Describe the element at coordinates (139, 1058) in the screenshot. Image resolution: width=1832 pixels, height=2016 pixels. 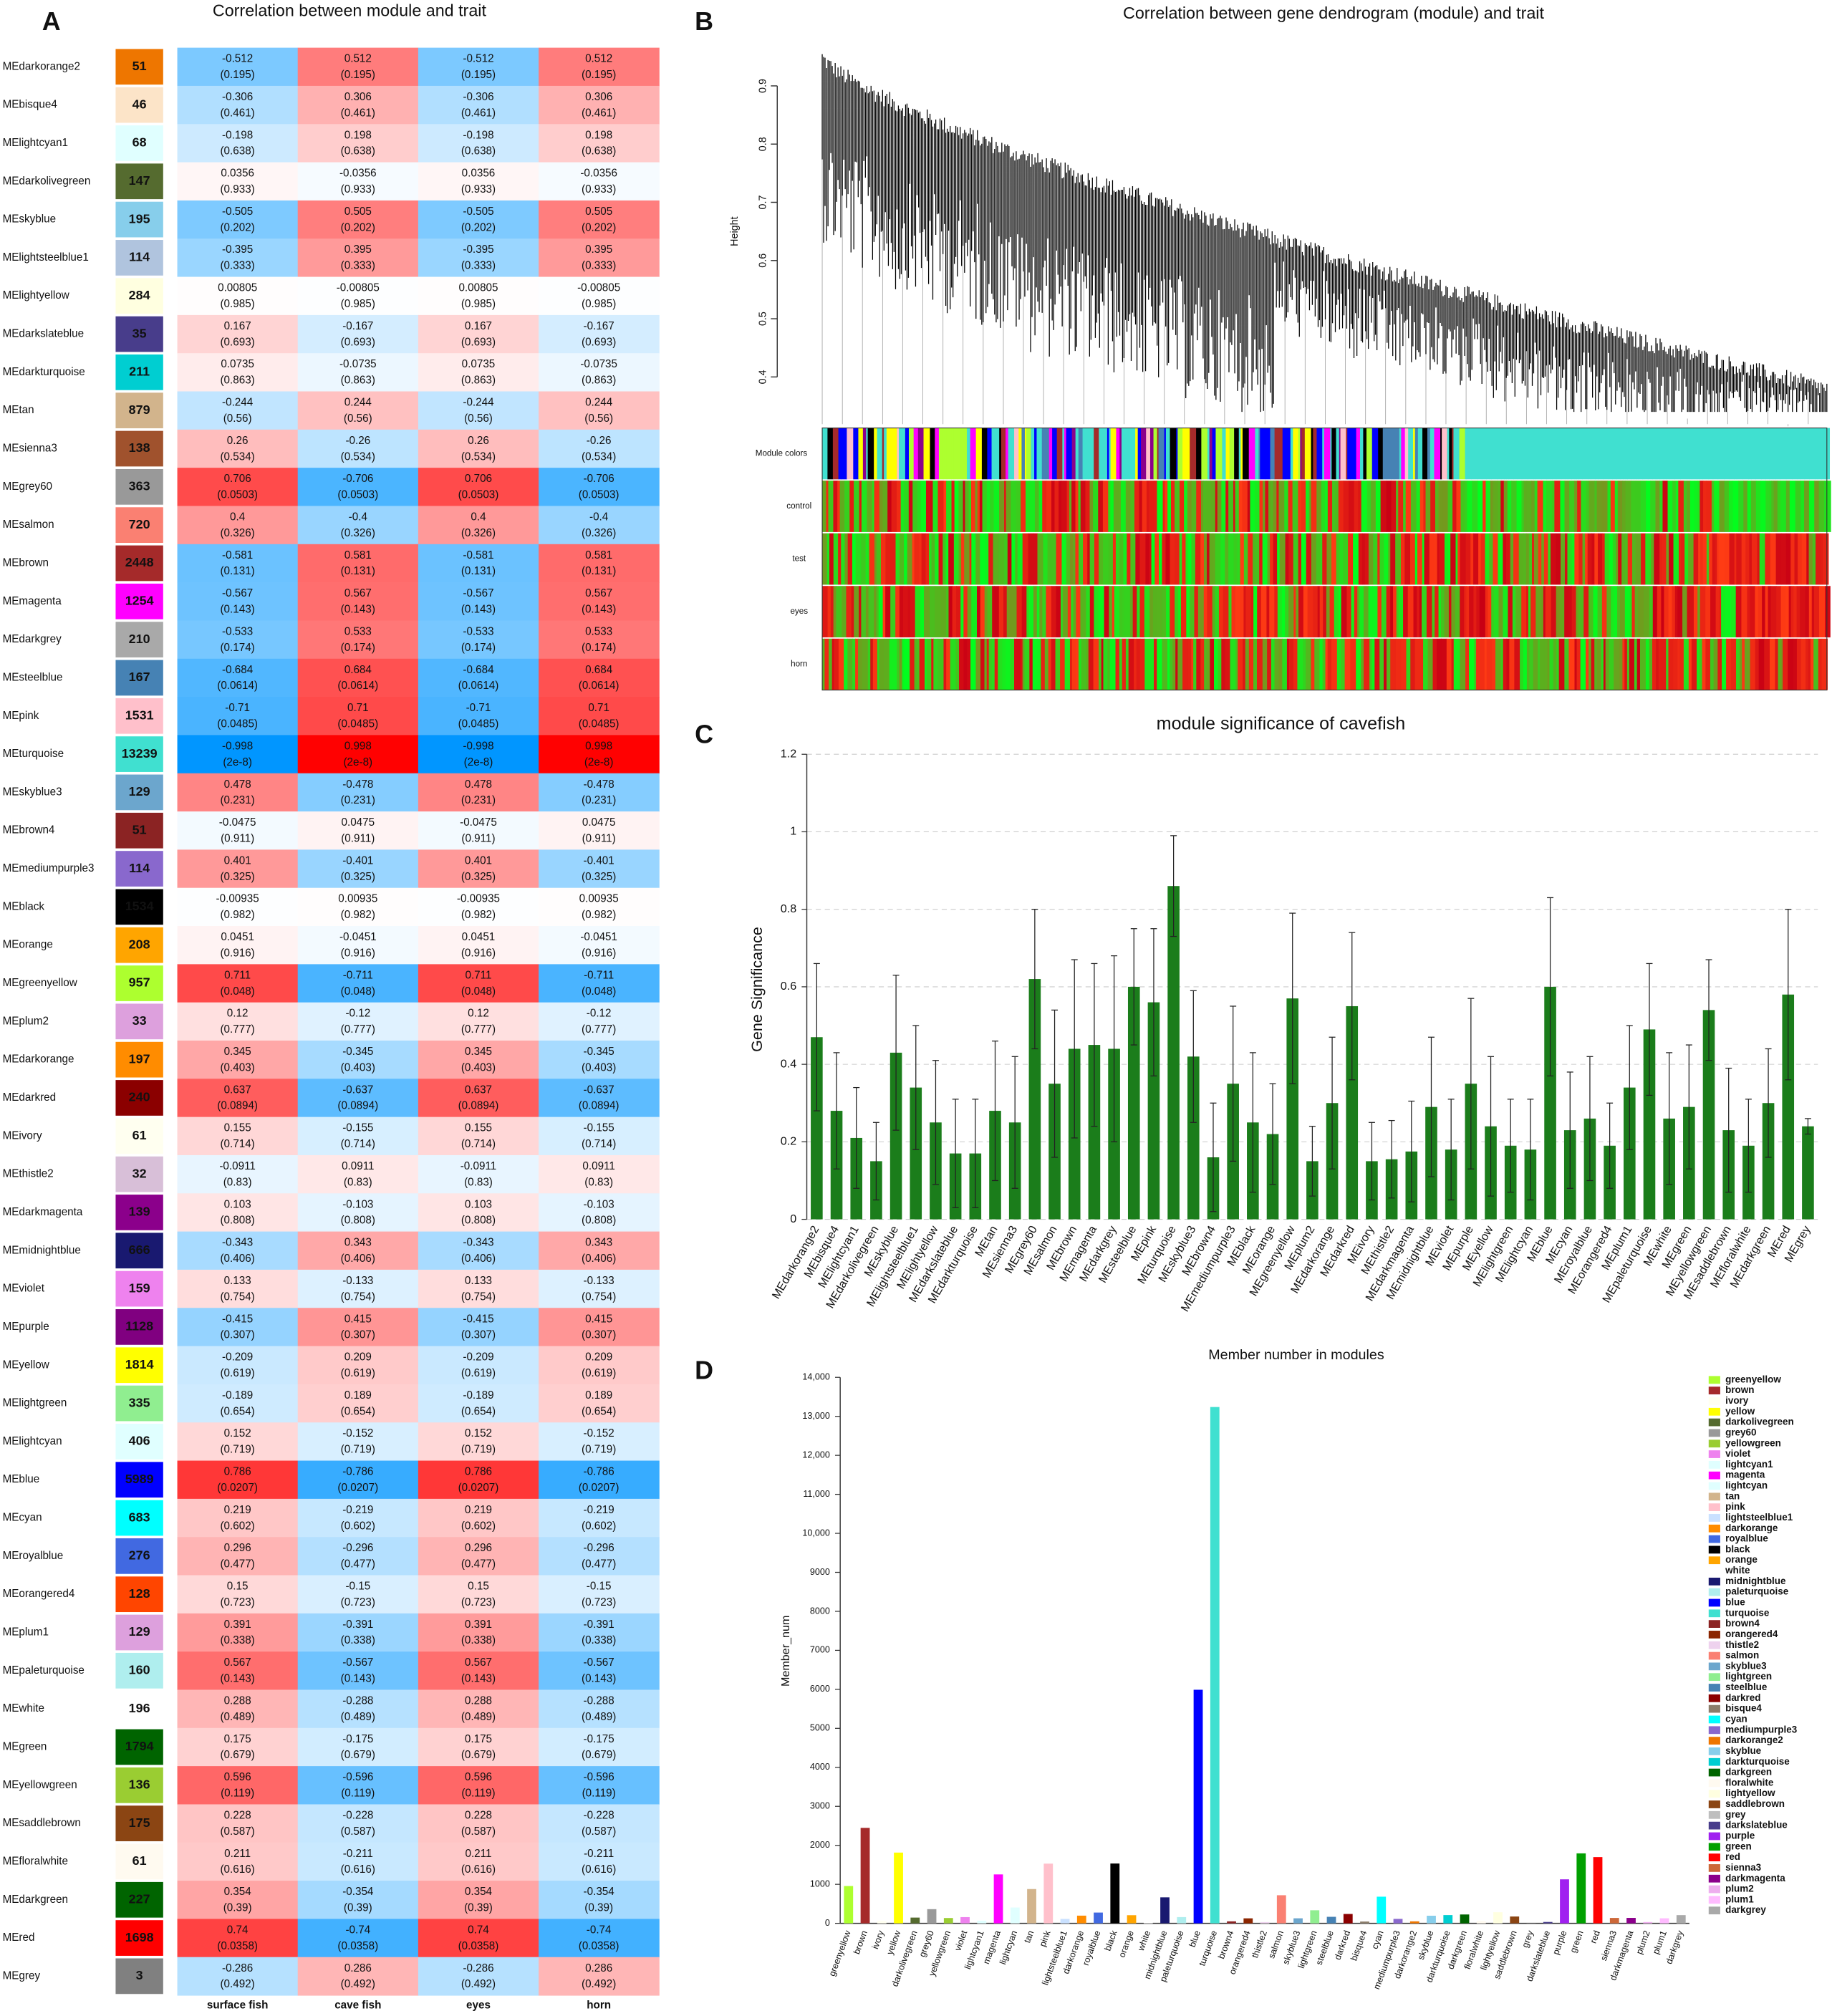
I see `module-count: 197` at that location.